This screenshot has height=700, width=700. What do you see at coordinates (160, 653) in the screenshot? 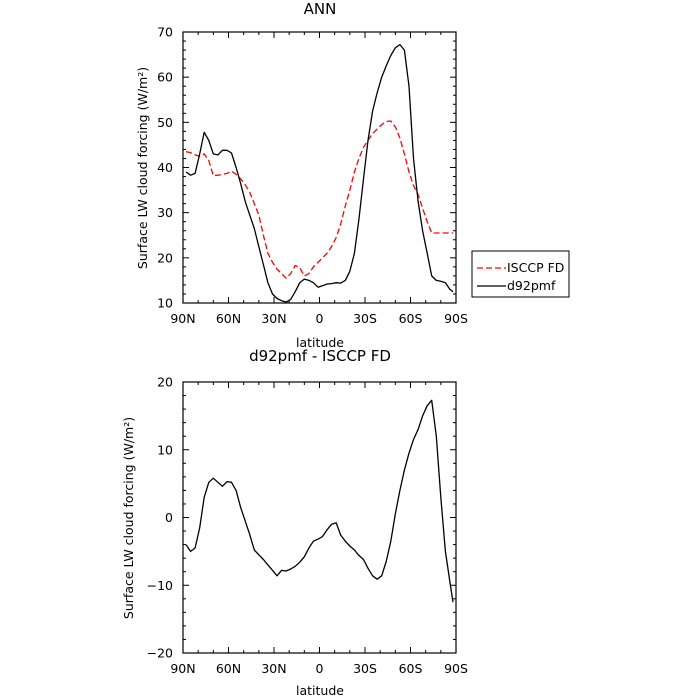
I see `bottom-ytick-label: −20` at bounding box center [160, 653].